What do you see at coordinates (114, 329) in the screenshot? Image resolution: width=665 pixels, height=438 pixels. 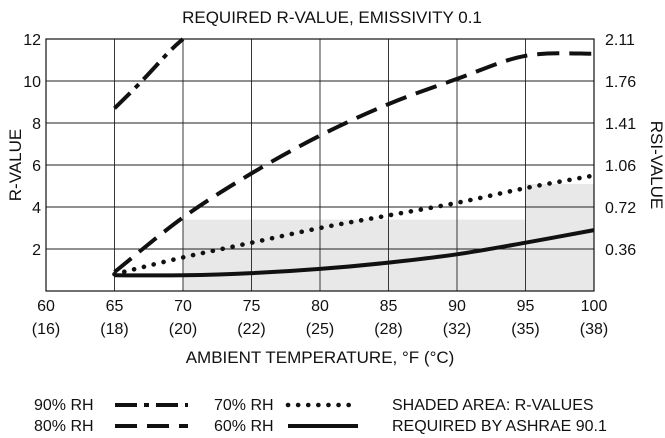 I see `x-tick-sublabel-65: (18)` at bounding box center [114, 329].